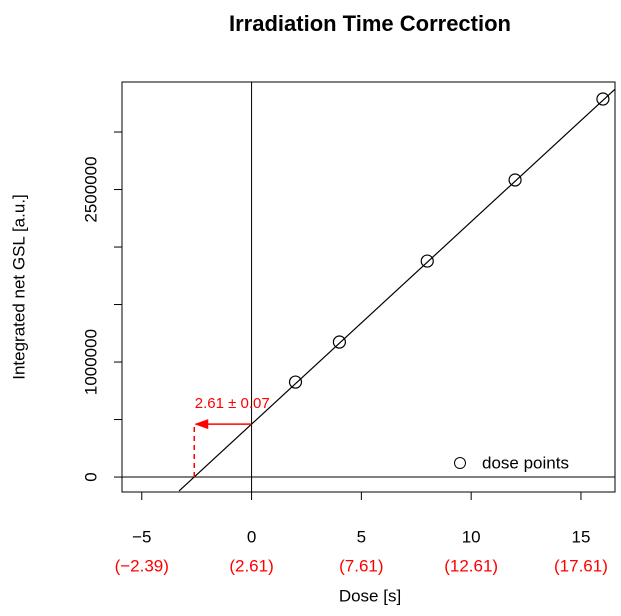 Image resolution: width=621 pixels, height=616 pixels. I want to click on y-tick-label: 1000000, so click(90, 362).